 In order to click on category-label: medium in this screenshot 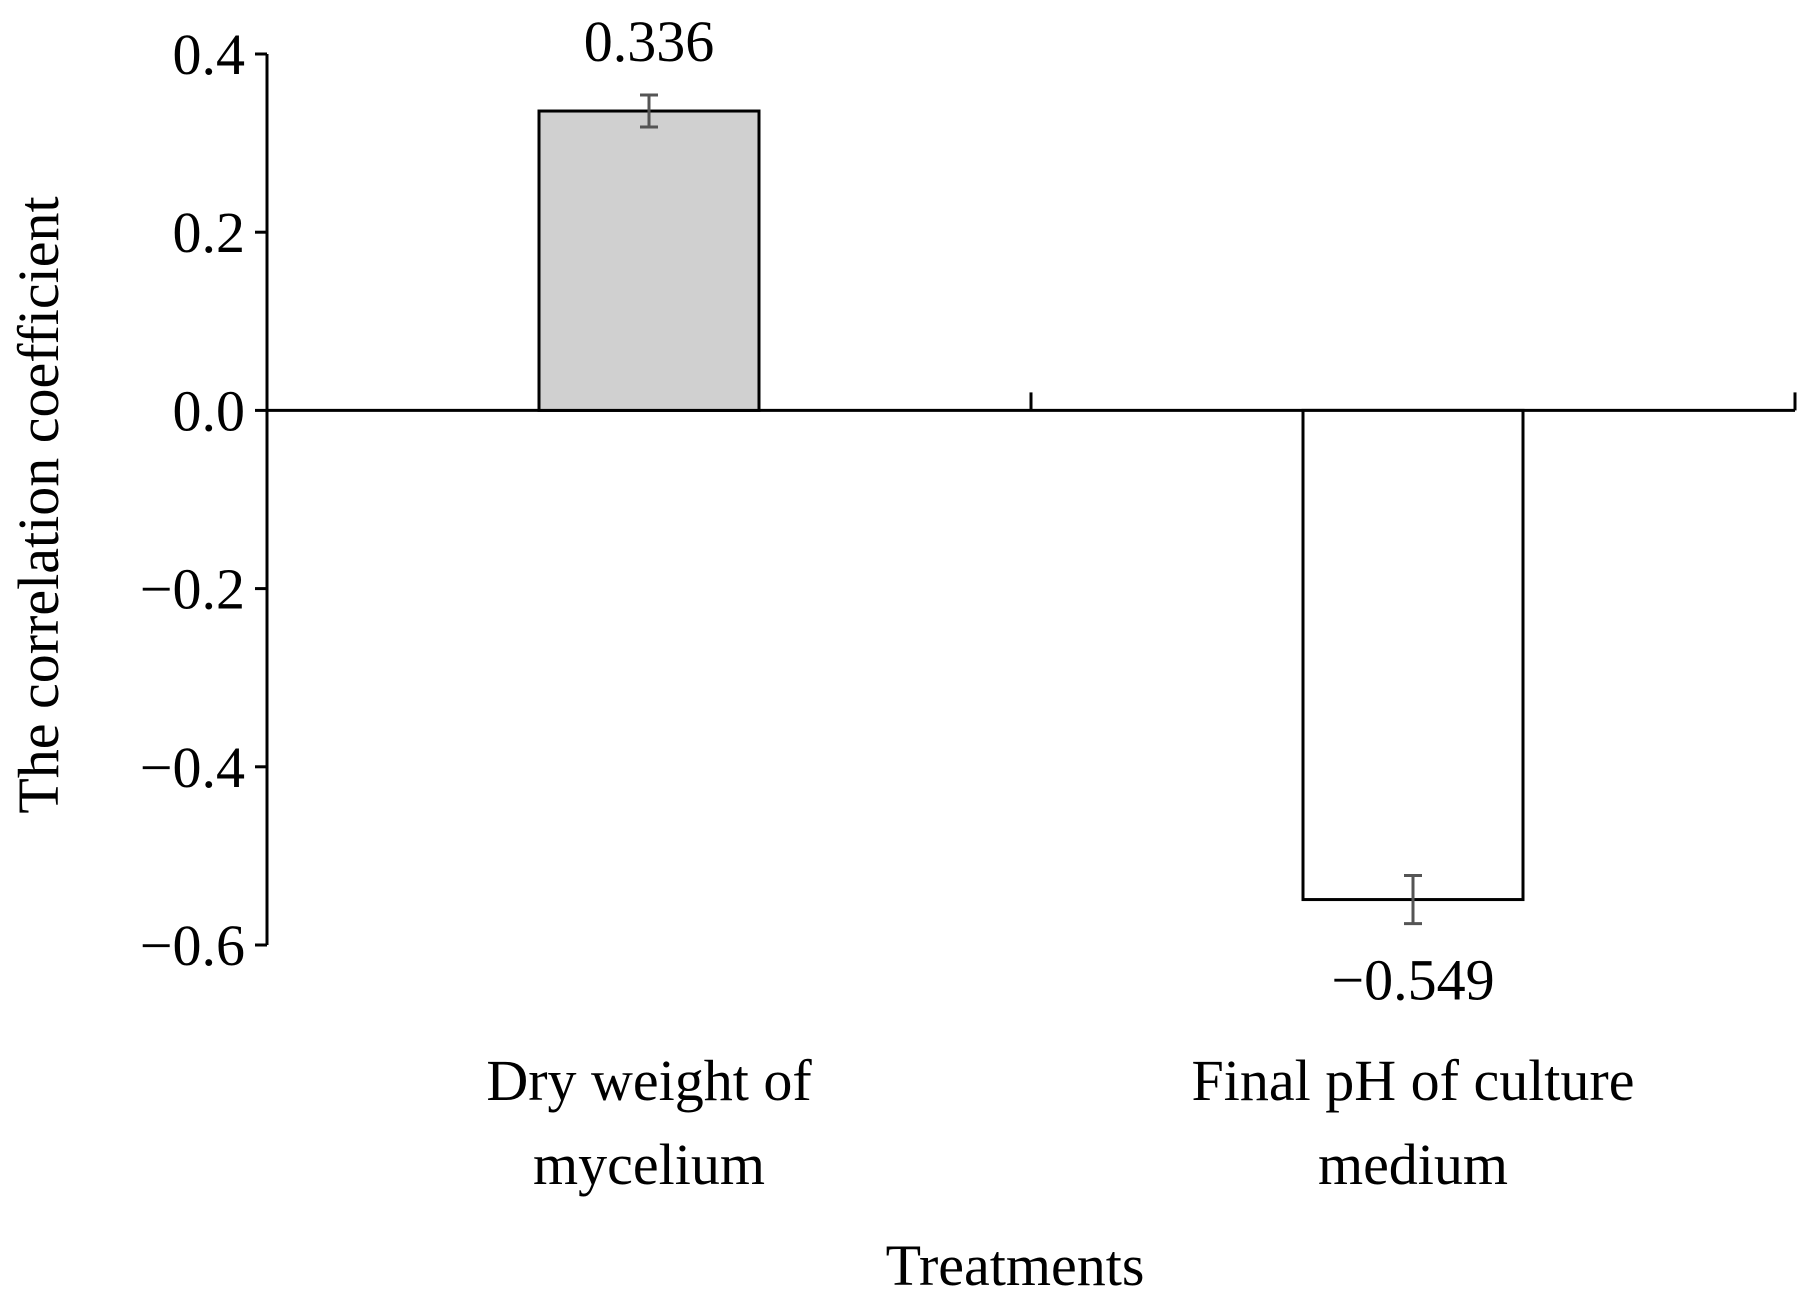, I will do `click(1413, 1164)`.